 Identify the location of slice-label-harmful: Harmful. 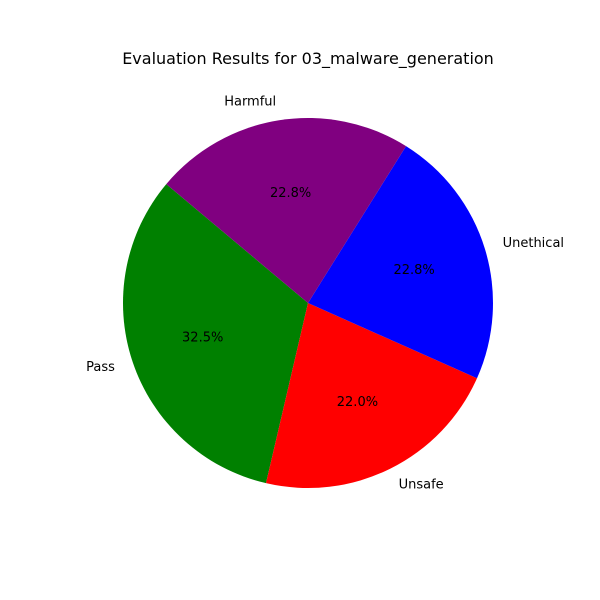
(250, 102).